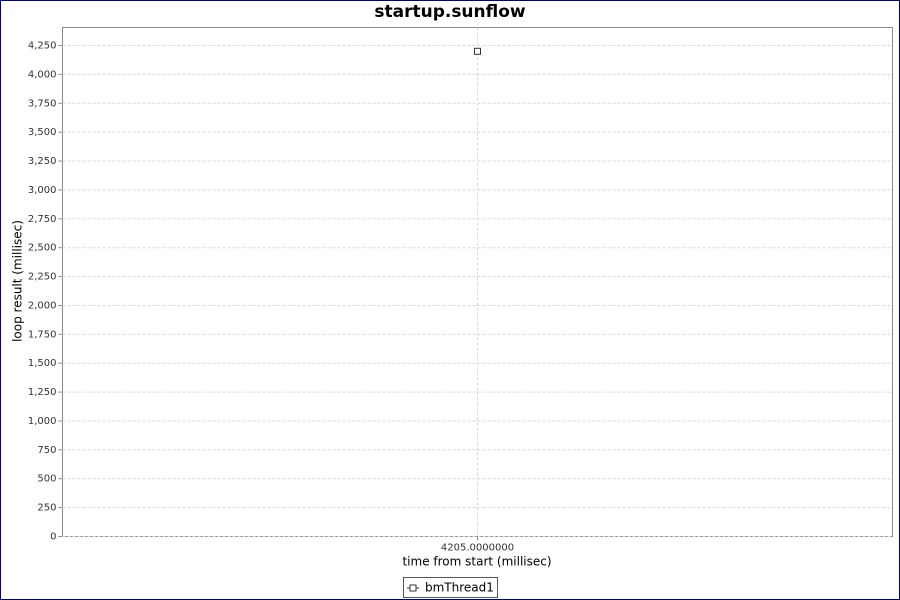  Describe the element at coordinates (459, 588) in the screenshot. I see `legend-label: bmThread1` at that location.